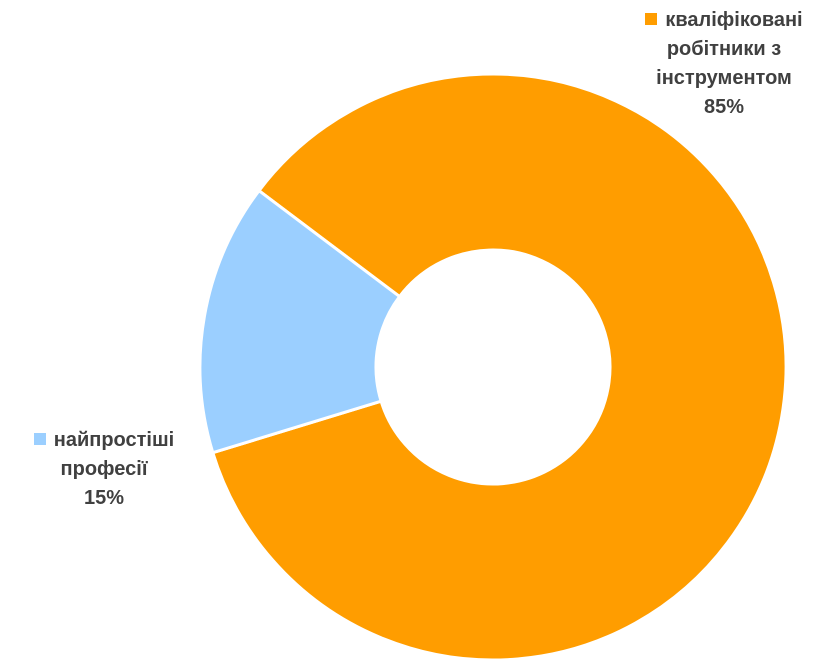  Describe the element at coordinates (104, 440) in the screenshot. I see `data-label-elementary-occupations-line-1: найпростіші` at that location.